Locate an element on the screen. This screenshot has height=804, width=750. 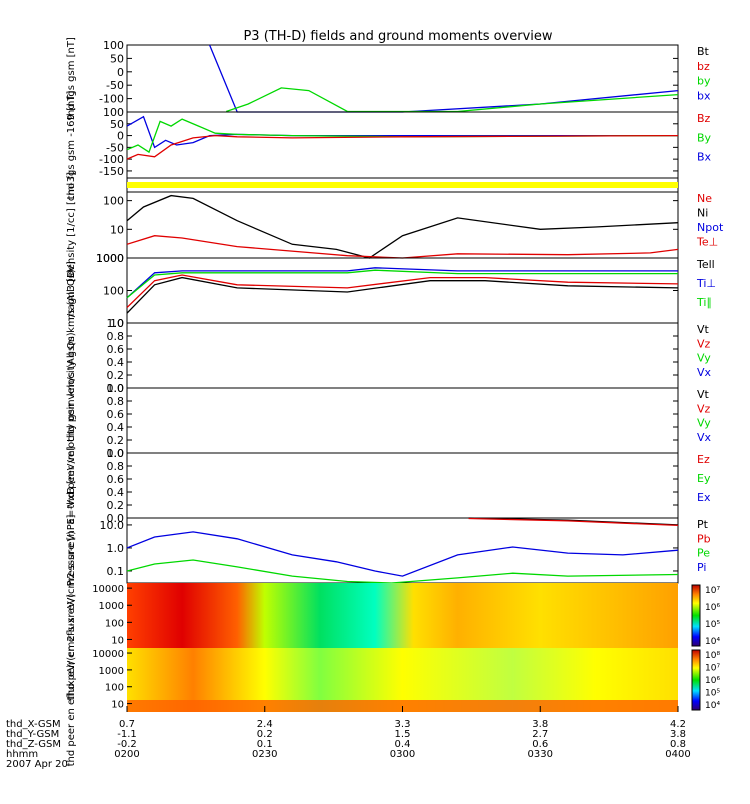
legend-label: bz is located at coordinates (703, 66).